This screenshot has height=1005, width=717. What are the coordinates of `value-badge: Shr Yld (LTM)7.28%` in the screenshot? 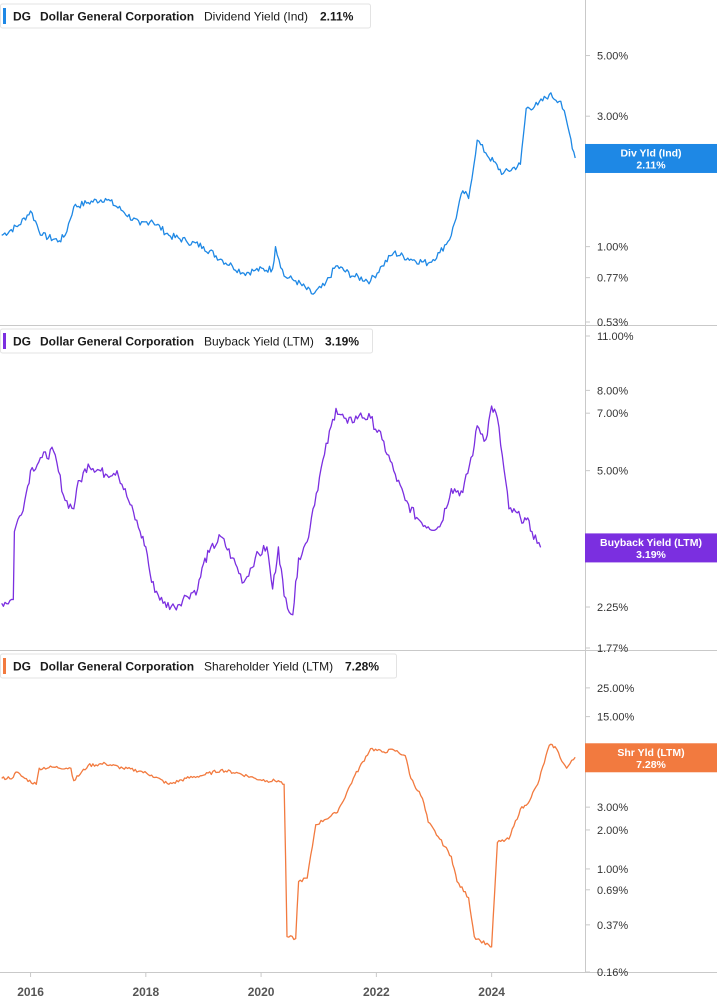 It's located at (651, 758).